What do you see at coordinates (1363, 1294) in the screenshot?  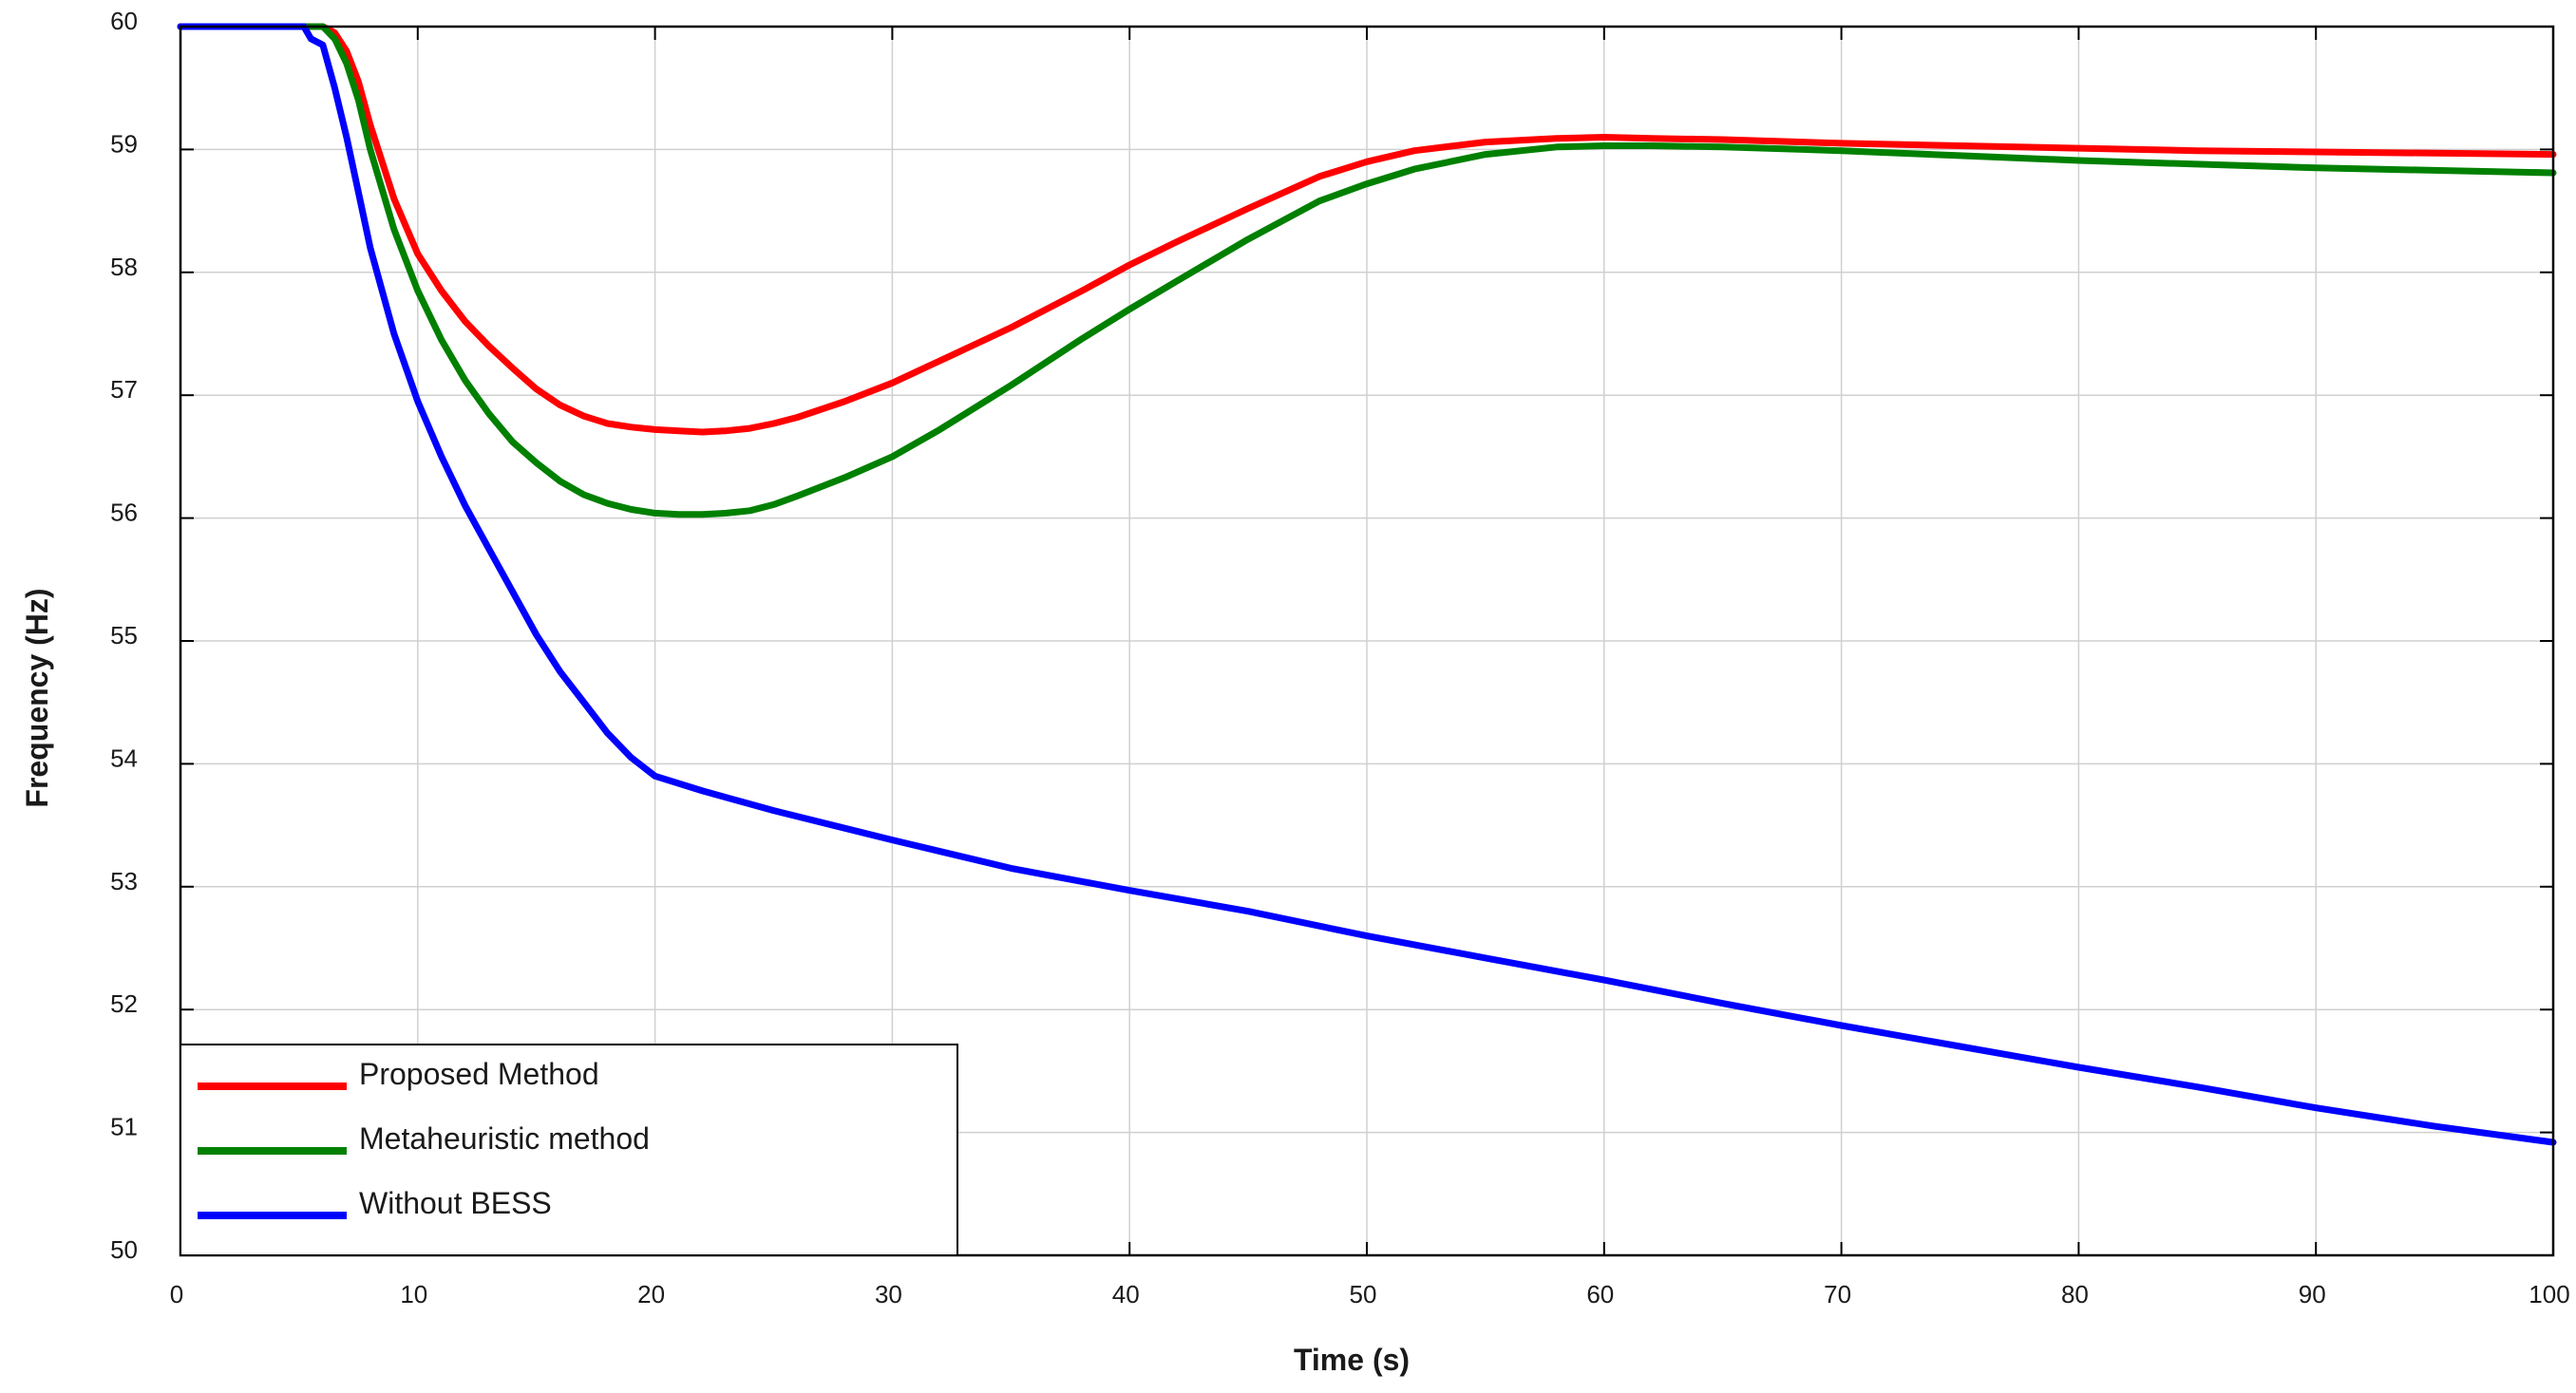 I see `x-tick-label: 50` at bounding box center [1363, 1294].